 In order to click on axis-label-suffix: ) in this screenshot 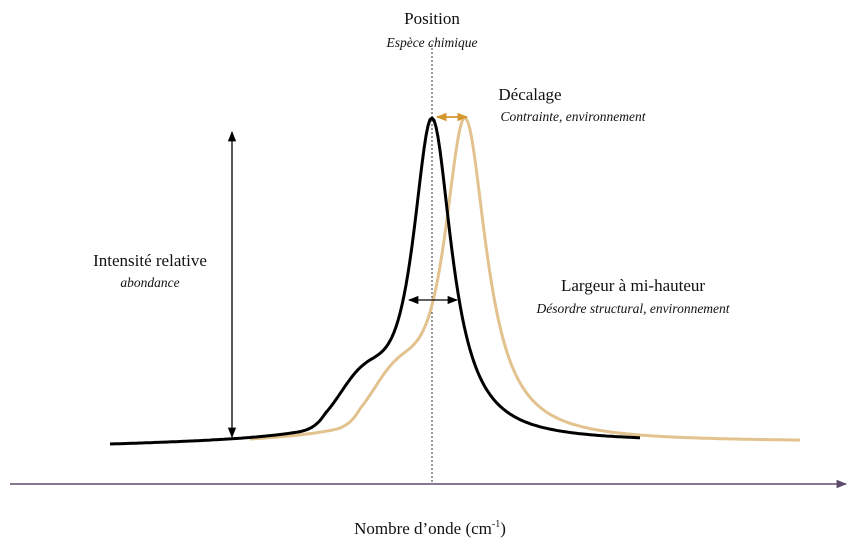, I will do `click(503, 528)`.